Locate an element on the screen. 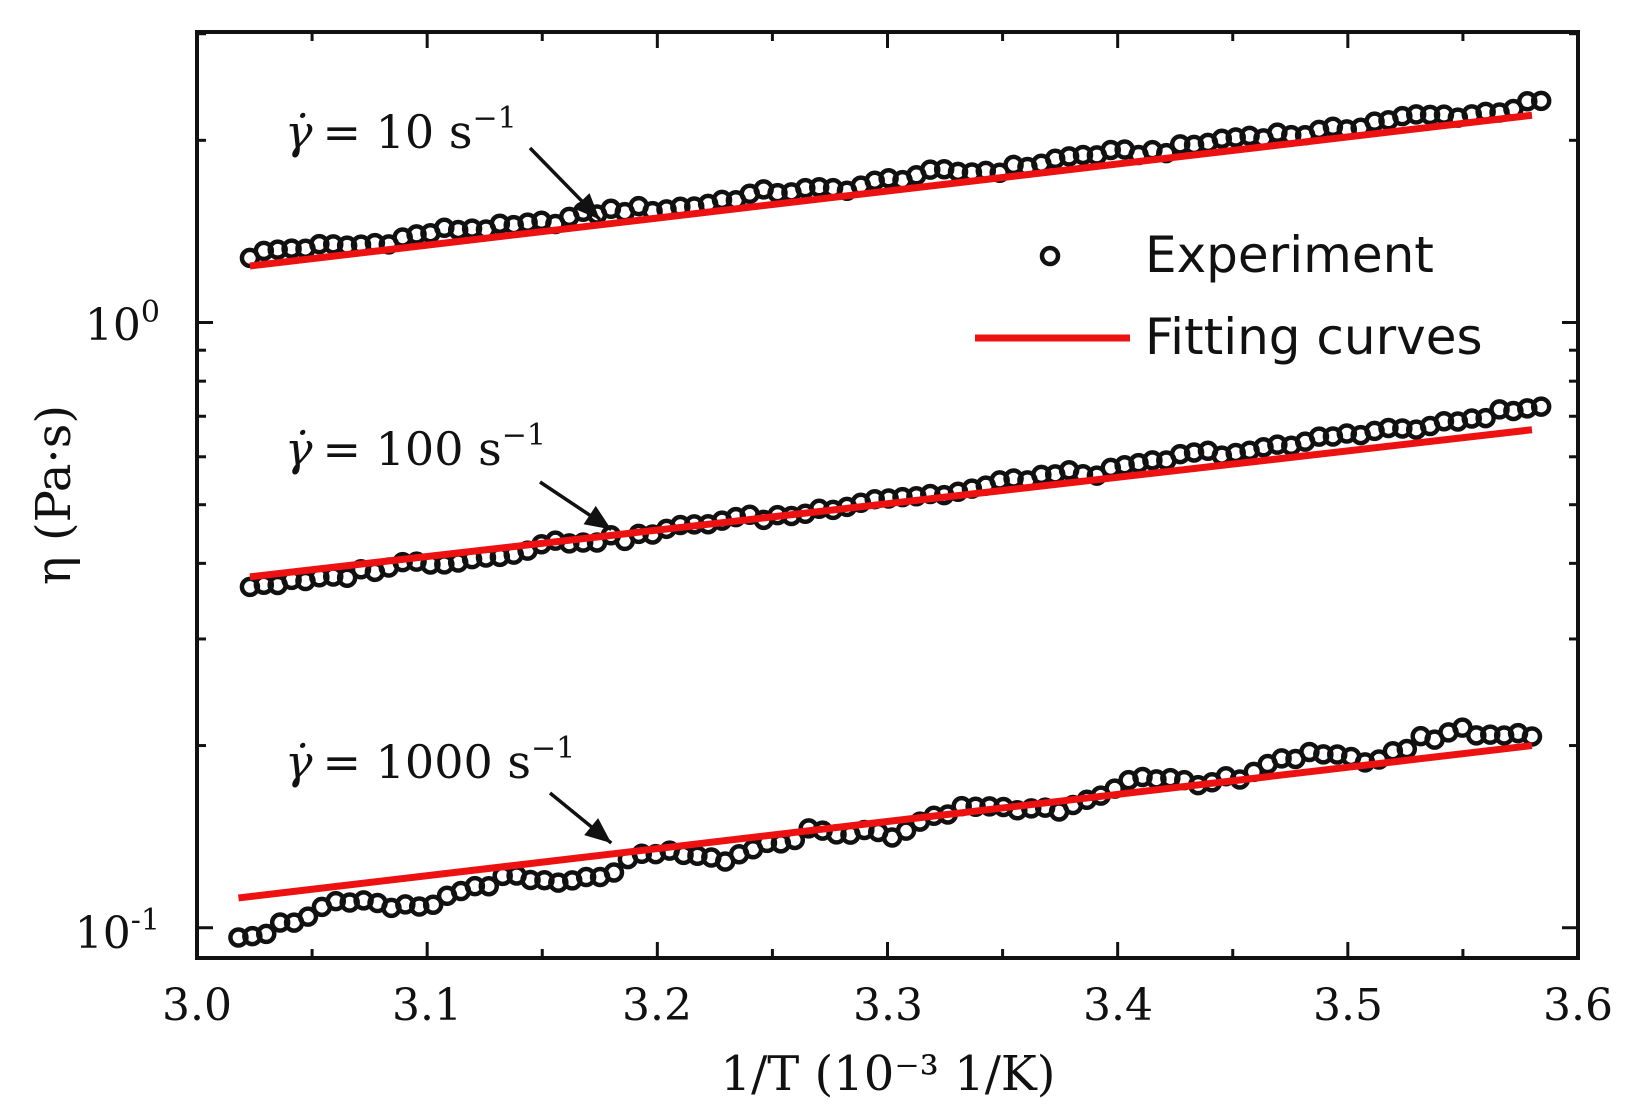 Image resolution: width=1637 pixels, height=1111 pixels. x-tick-label: 3.5 is located at coordinates (1348, 1005).